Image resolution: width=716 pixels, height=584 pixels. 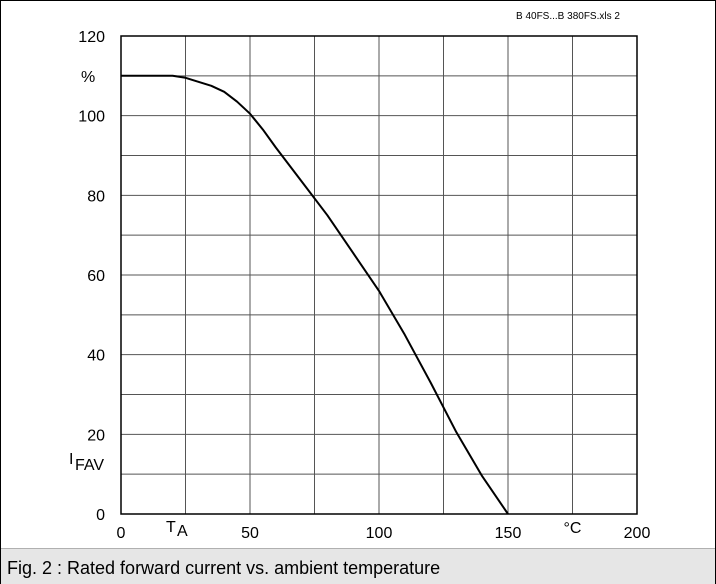 What do you see at coordinates (96, 276) in the screenshot?
I see `y-tick-label: 60` at bounding box center [96, 276].